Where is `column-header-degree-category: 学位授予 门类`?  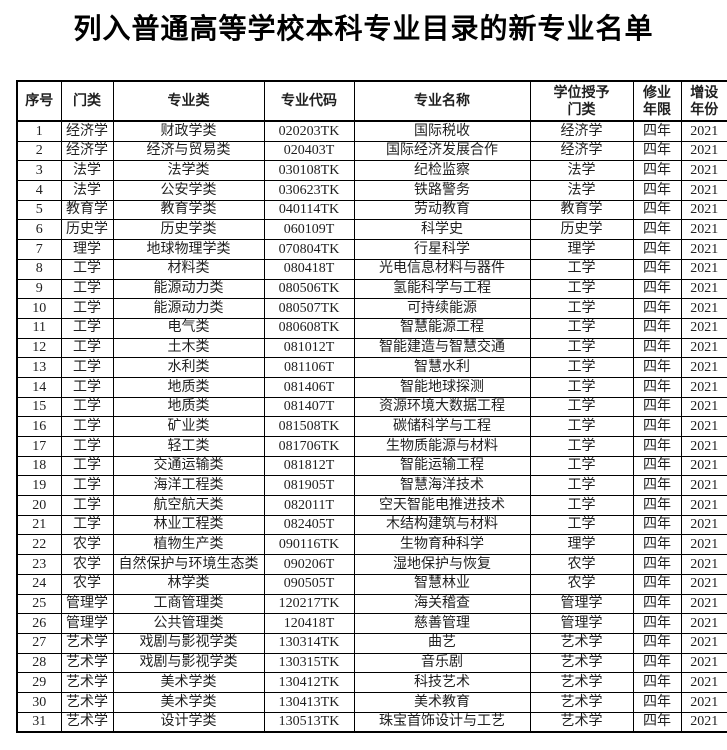 column-header-degree-category: 学位授予 门类 is located at coordinates (581, 101).